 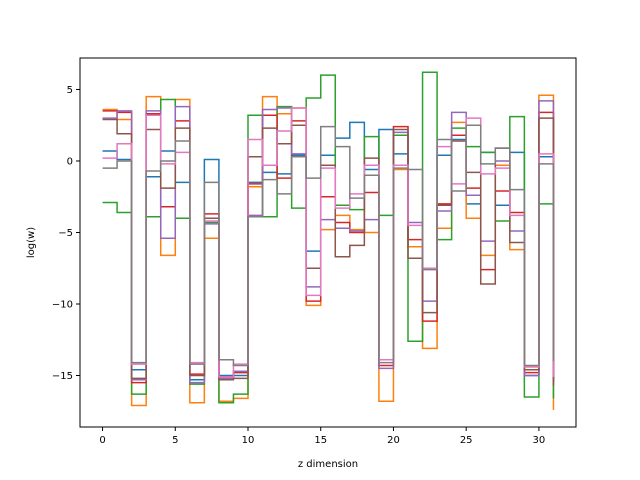 I want to click on x-tick-label: 10, so click(x=248, y=440).